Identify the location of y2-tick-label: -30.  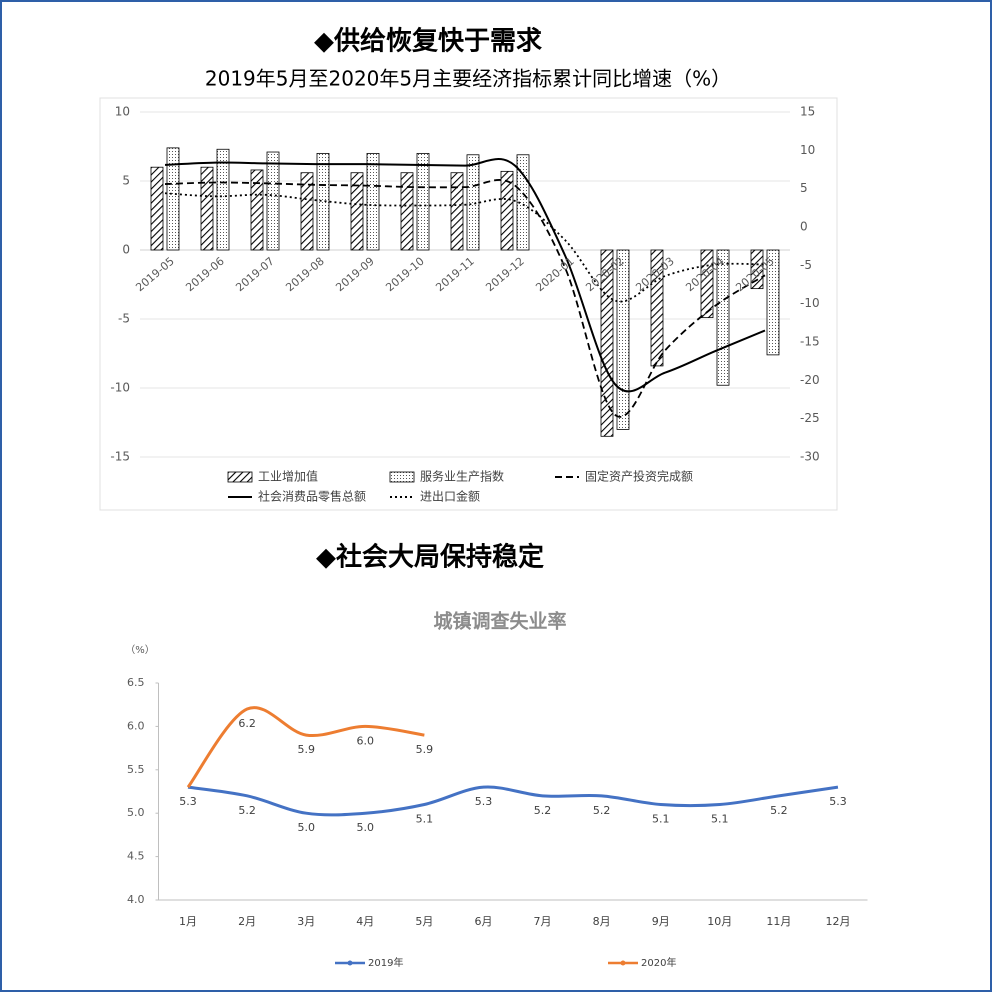
(810, 457).